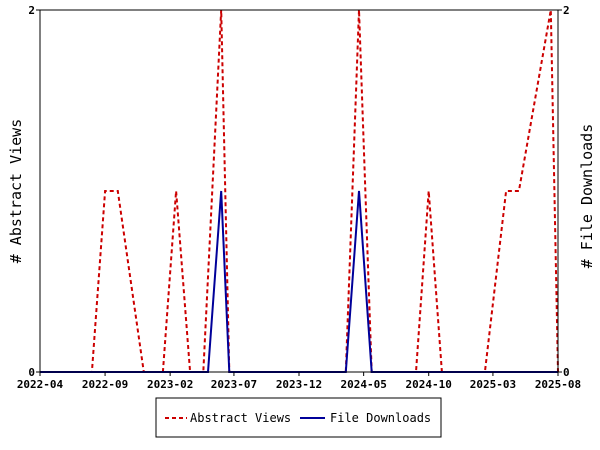 The width and height of the screenshot is (600, 450). Describe the element at coordinates (40, 384) in the screenshot. I see `x-tick-label: 2022-04` at that location.